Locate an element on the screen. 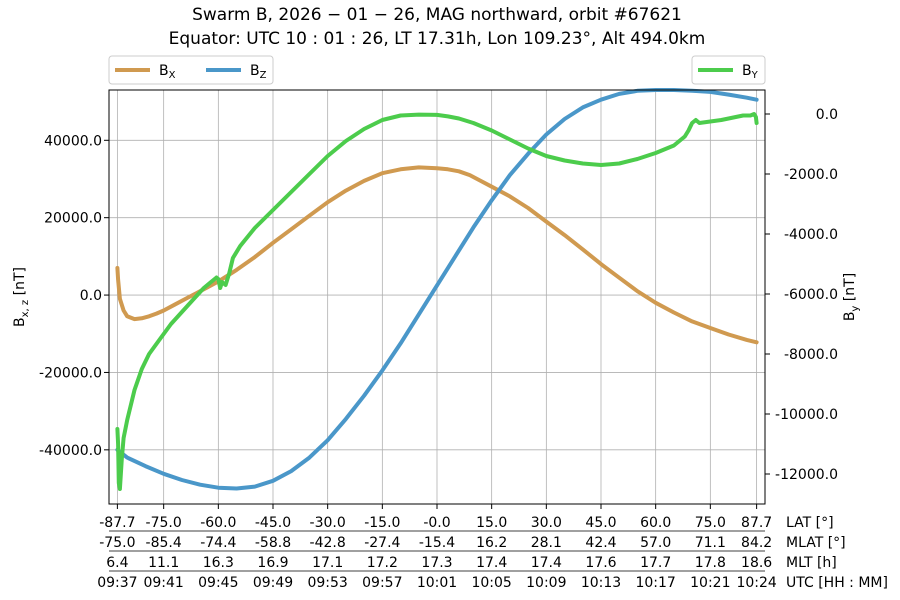 The height and width of the screenshot is (600, 900). x-tick-label: 16.2 is located at coordinates (491, 543).